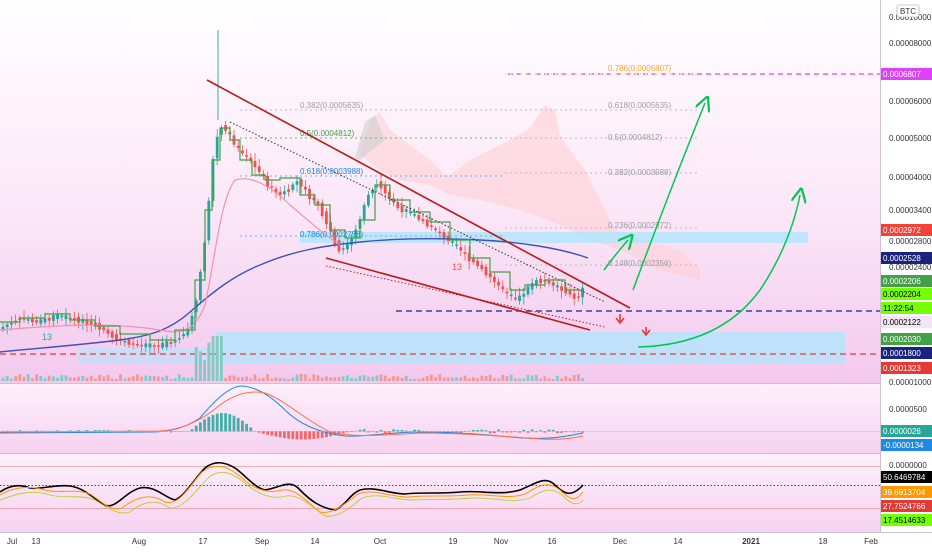 Image resolution: width=932 pixels, height=555 pixels. I want to click on price-badge-7: 0.0002030, so click(906, 339).